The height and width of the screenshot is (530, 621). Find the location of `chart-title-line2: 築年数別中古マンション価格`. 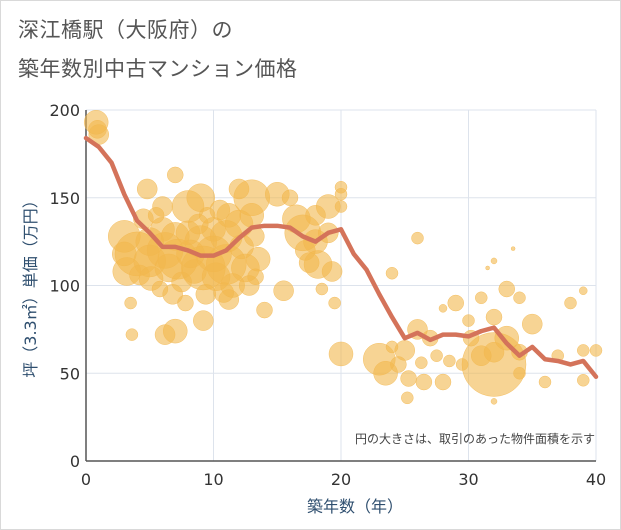

chart-title-line2: 築年数別中古マンション価格 is located at coordinates (158, 69).